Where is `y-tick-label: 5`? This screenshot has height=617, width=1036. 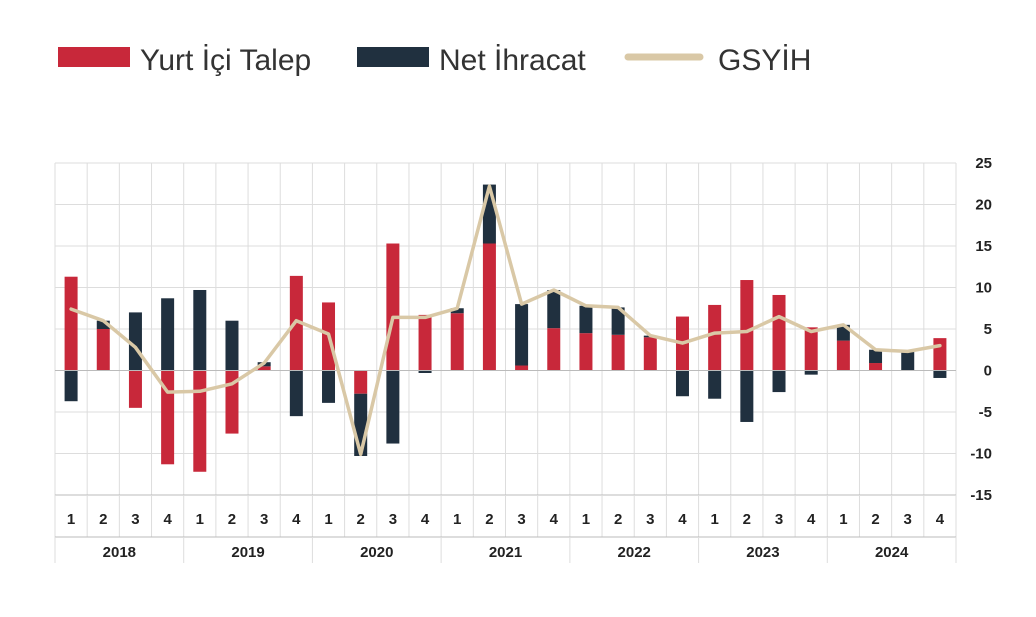
y-tick-label: 5 is located at coordinates (988, 329).